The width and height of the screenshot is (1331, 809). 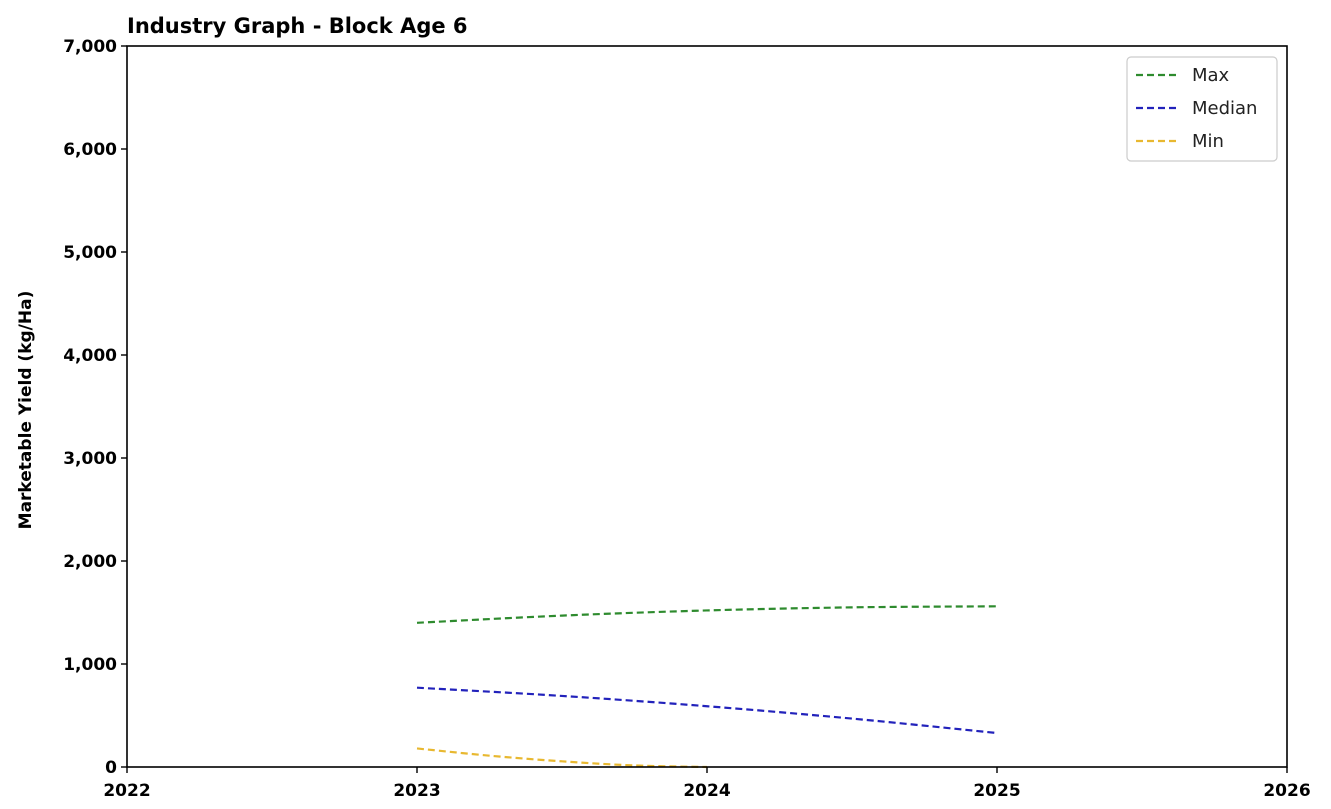 I want to click on x-axis: 2022 2023 2024 2025 2026, so click(x=707, y=784).